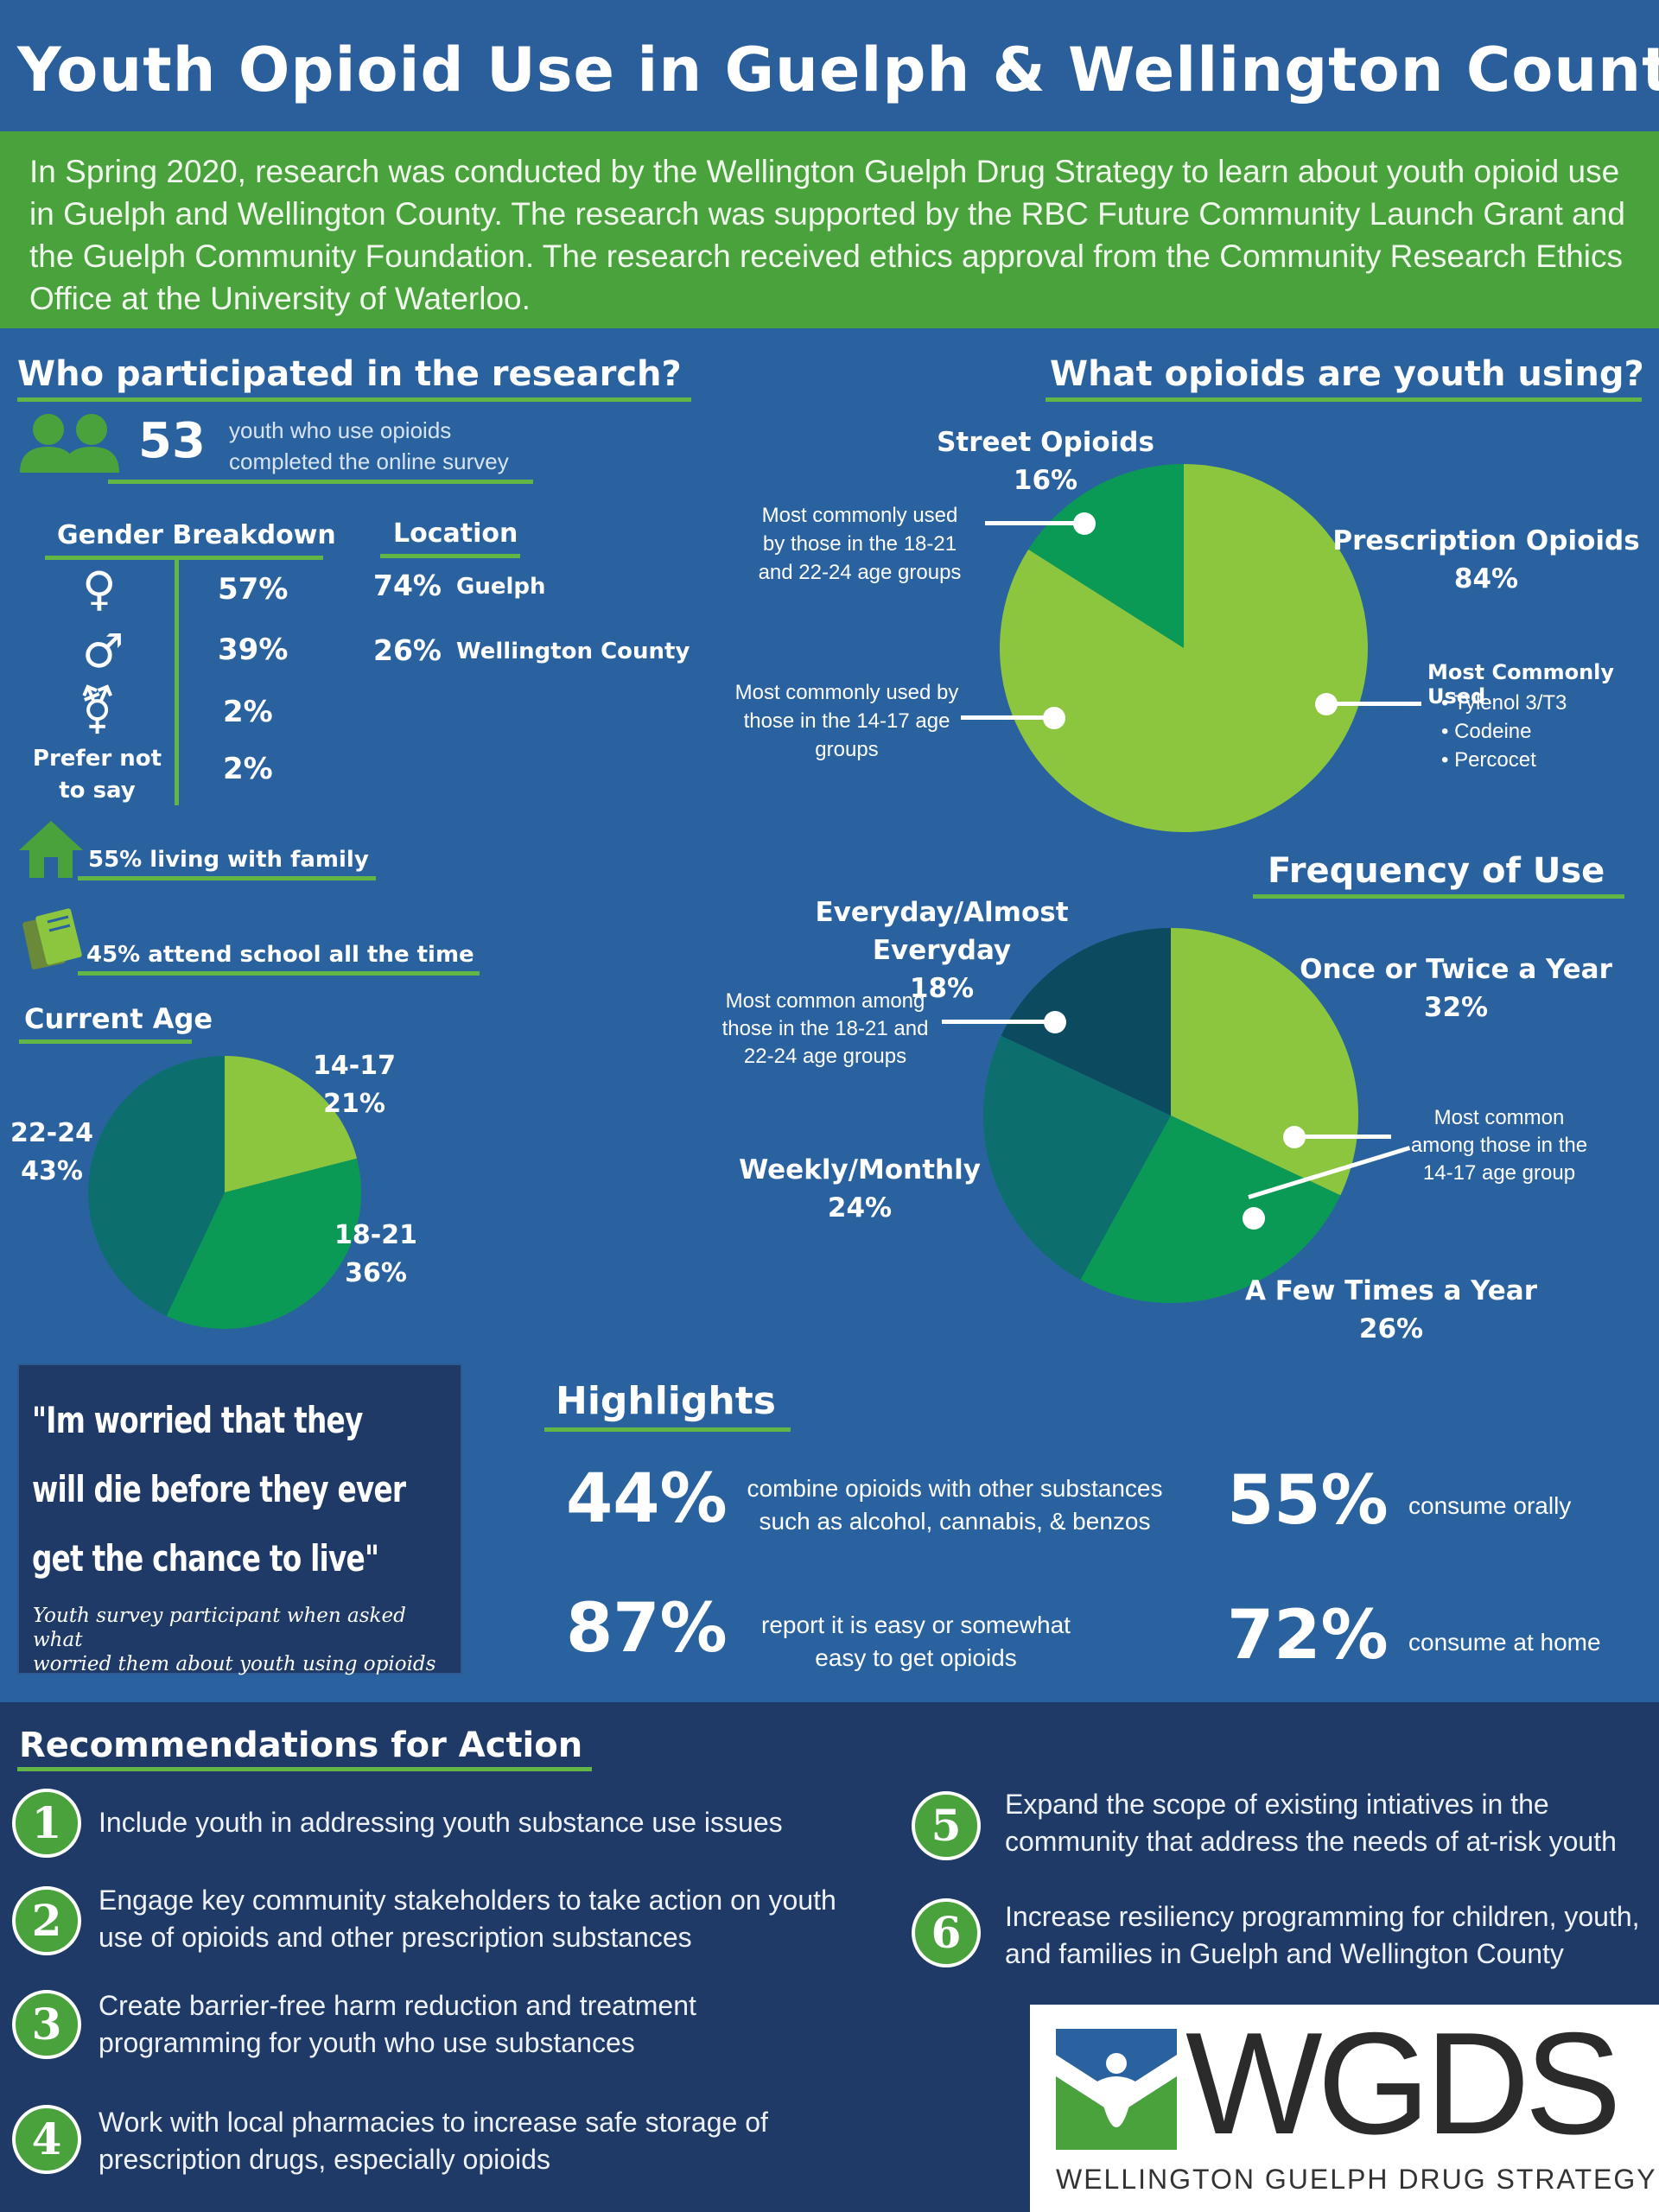 The image size is (1659, 2212). I want to click on frequency-pie-chart, so click(1170, 1115).